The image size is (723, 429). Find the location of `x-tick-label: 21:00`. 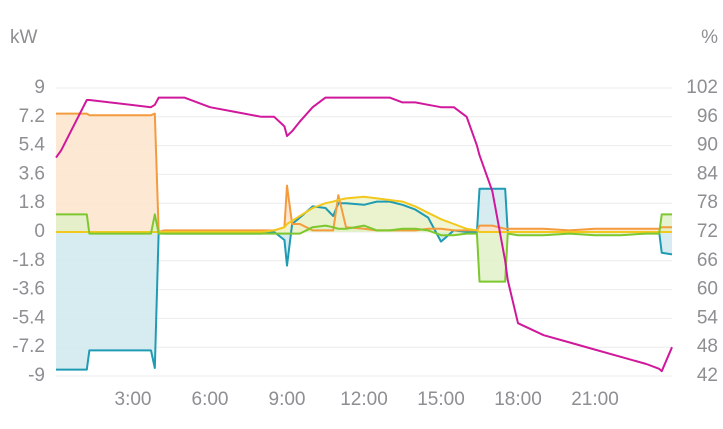

x-tick-label: 21:00 is located at coordinates (595, 399).